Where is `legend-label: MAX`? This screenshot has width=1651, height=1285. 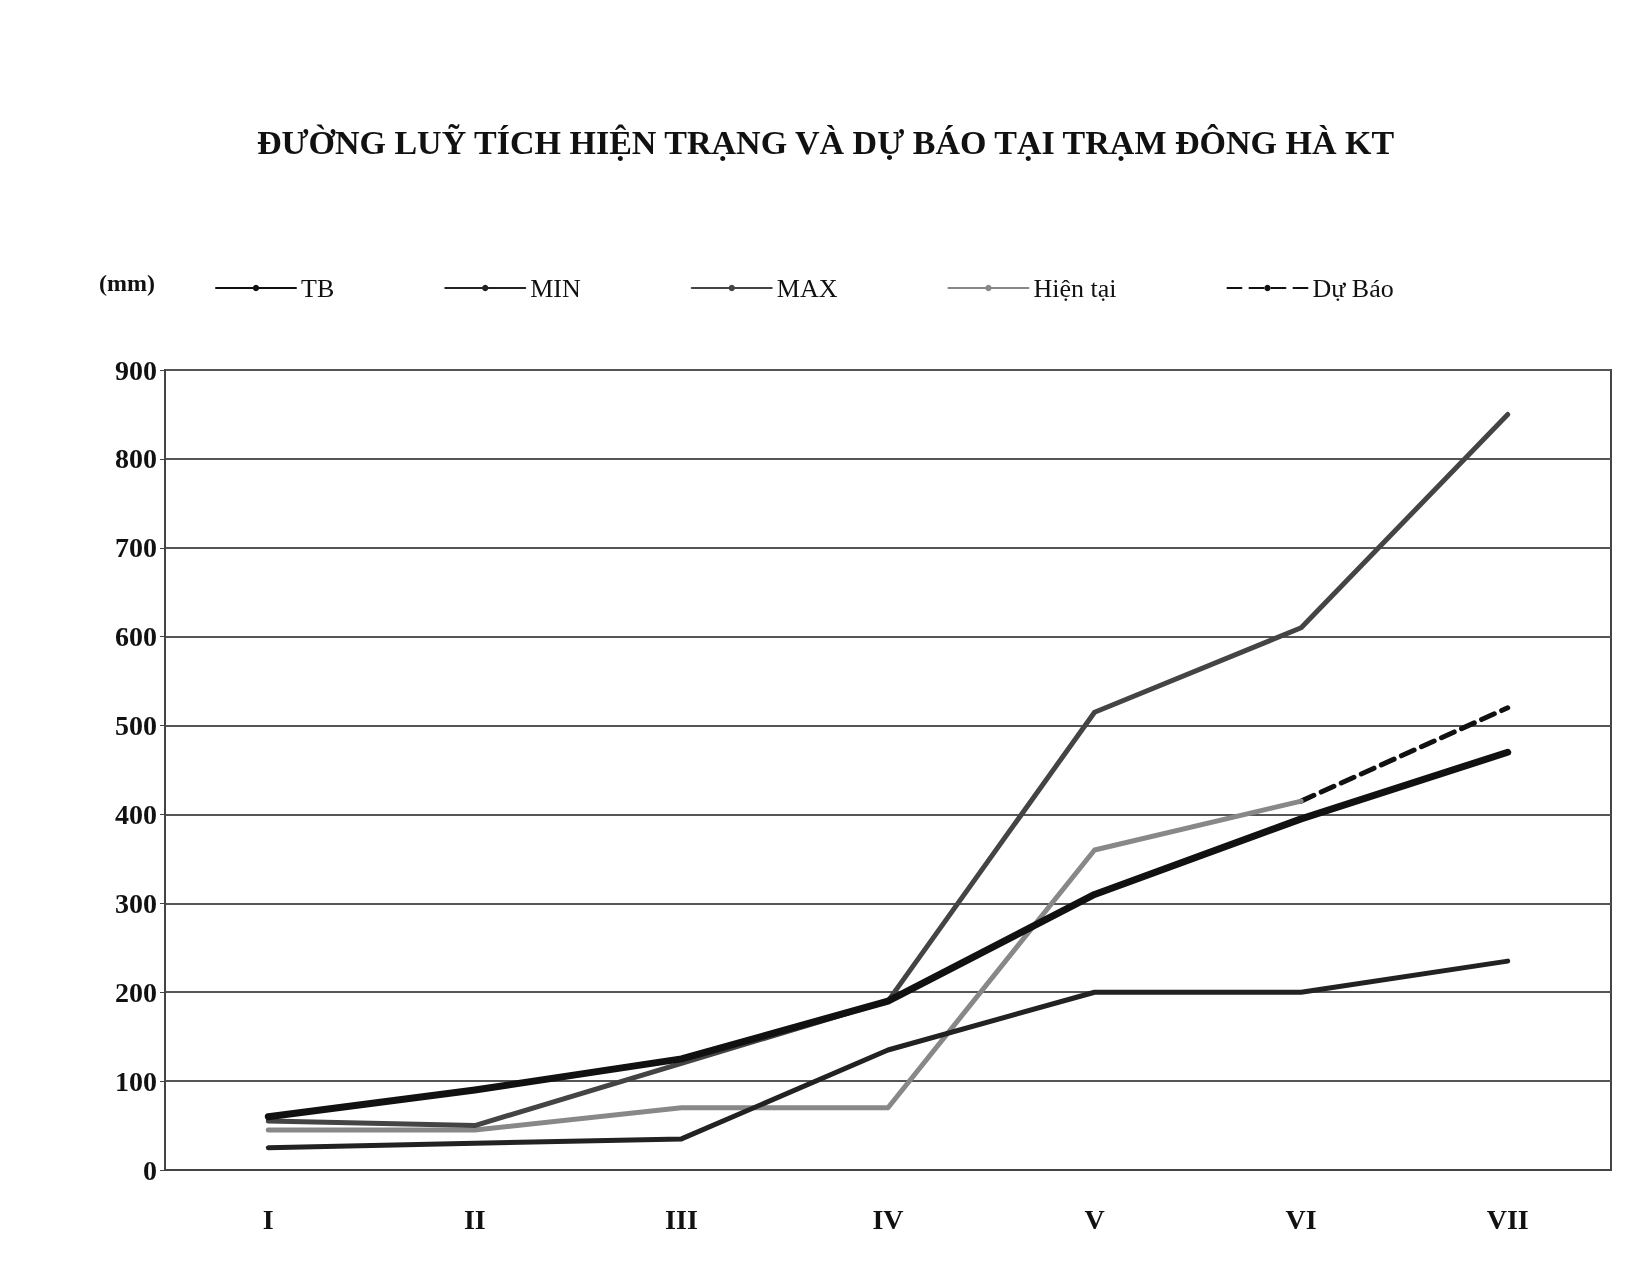
legend-label: MAX is located at coordinates (807, 288).